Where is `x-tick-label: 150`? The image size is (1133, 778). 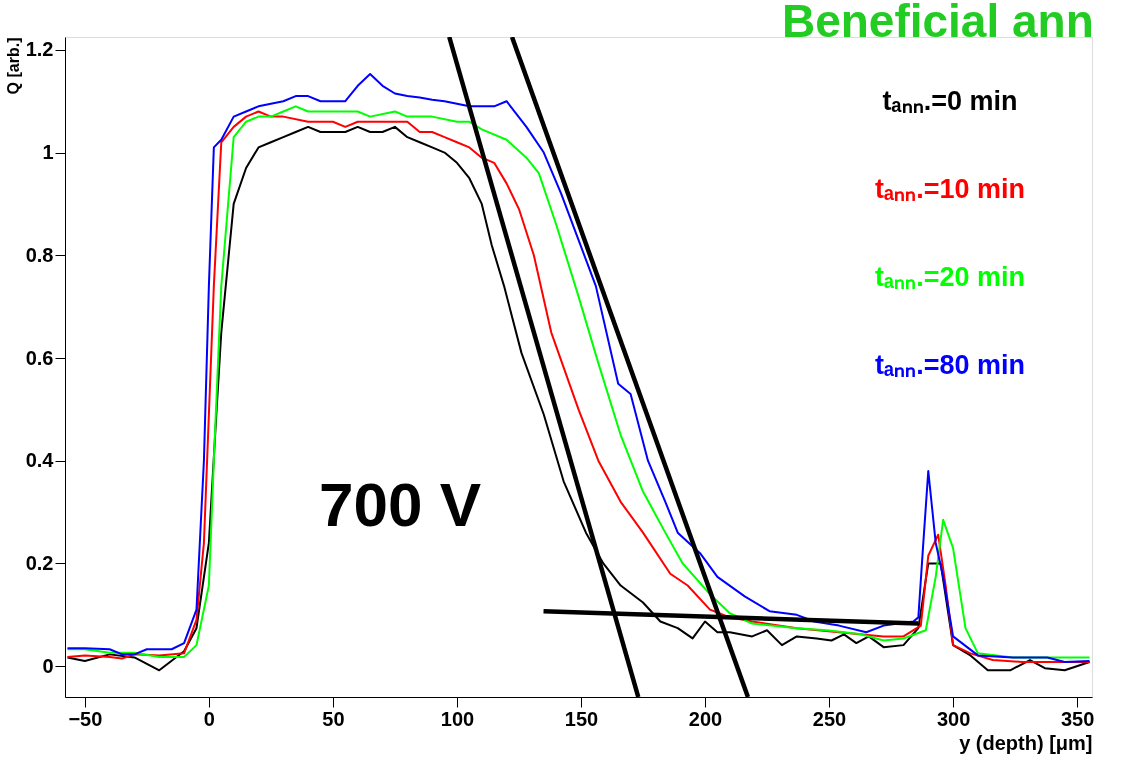
x-tick-label: 150 is located at coordinates (581, 718).